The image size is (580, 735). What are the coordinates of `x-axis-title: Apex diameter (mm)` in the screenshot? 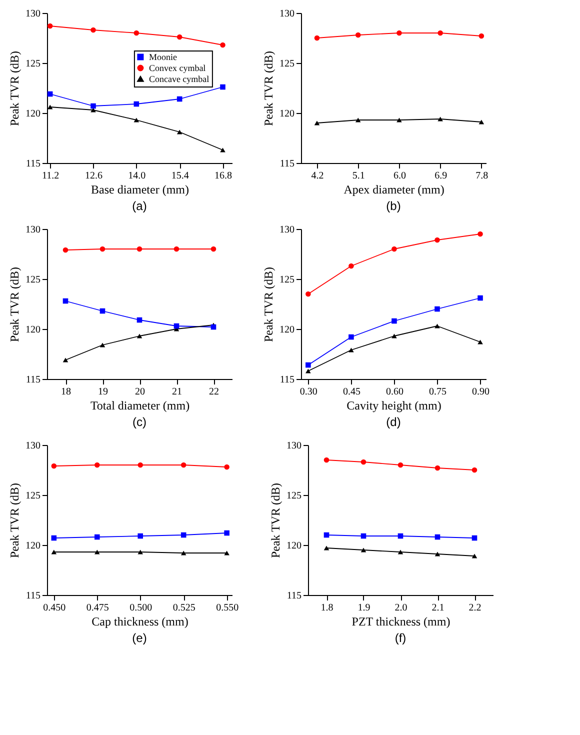 It's located at (394, 189).